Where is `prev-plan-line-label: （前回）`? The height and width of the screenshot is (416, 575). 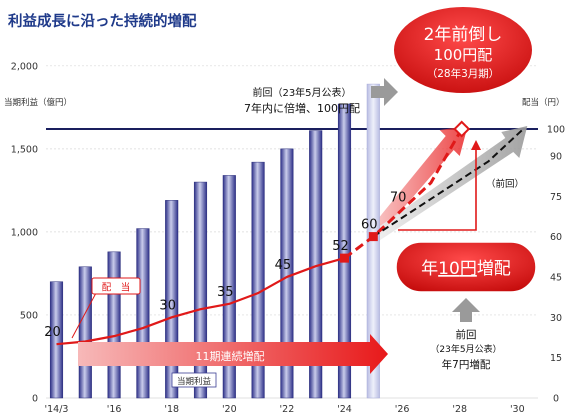
prev-plan-line-label: （前回） is located at coordinates (505, 184).